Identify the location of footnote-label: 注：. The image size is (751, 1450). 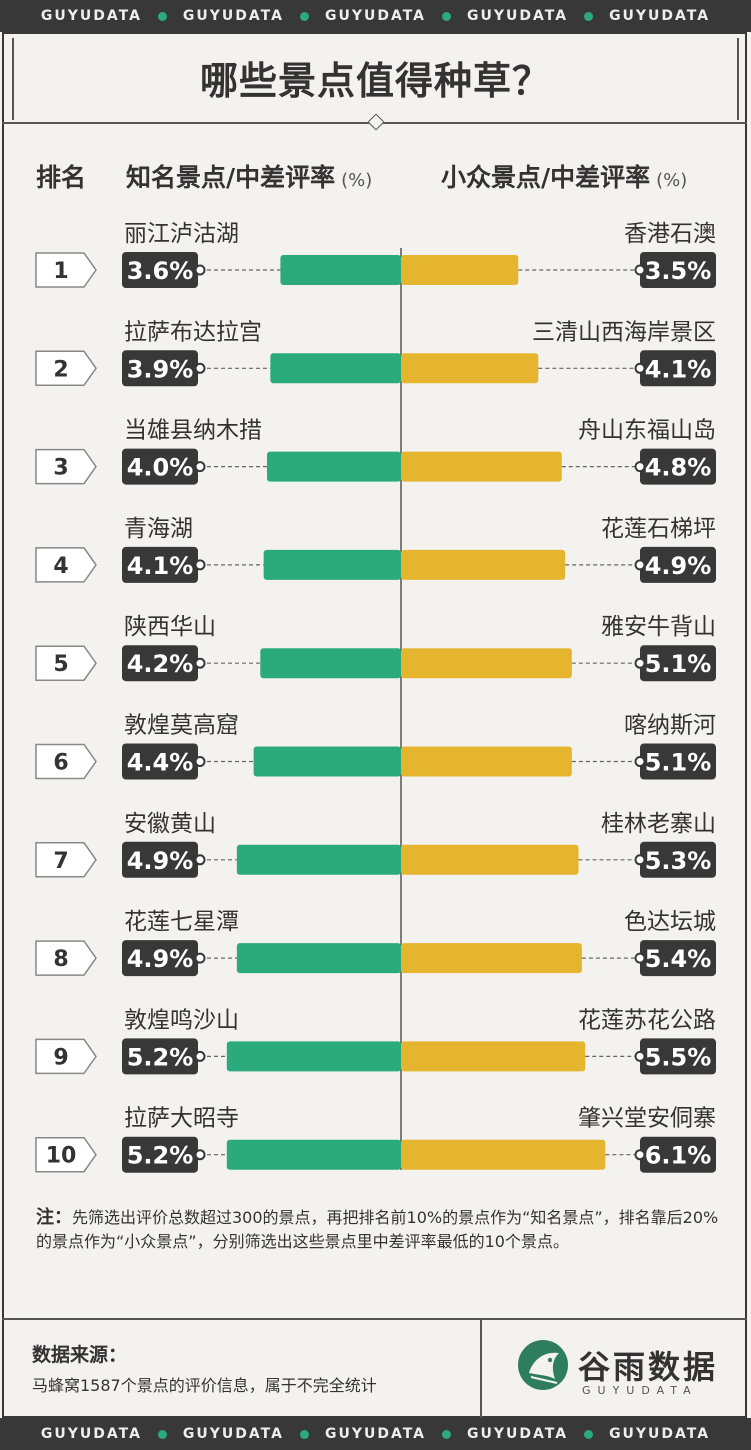
(54, 1217).